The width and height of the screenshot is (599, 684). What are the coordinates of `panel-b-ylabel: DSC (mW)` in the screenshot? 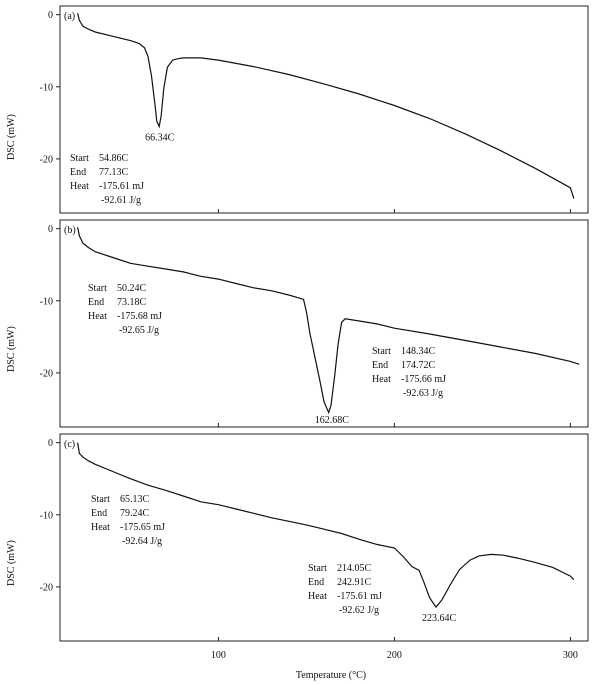 It's located at (11, 349).